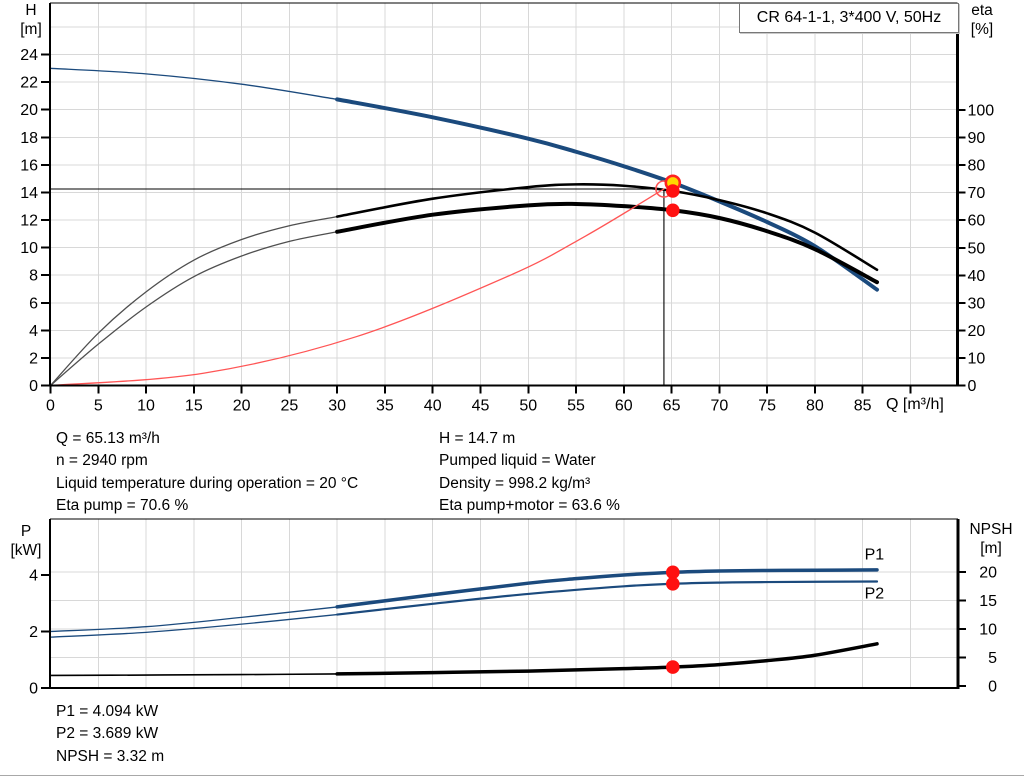 The height and width of the screenshot is (781, 1024). What do you see at coordinates (673, 572) in the screenshot?
I see `duty-point-p1-marker` at bounding box center [673, 572].